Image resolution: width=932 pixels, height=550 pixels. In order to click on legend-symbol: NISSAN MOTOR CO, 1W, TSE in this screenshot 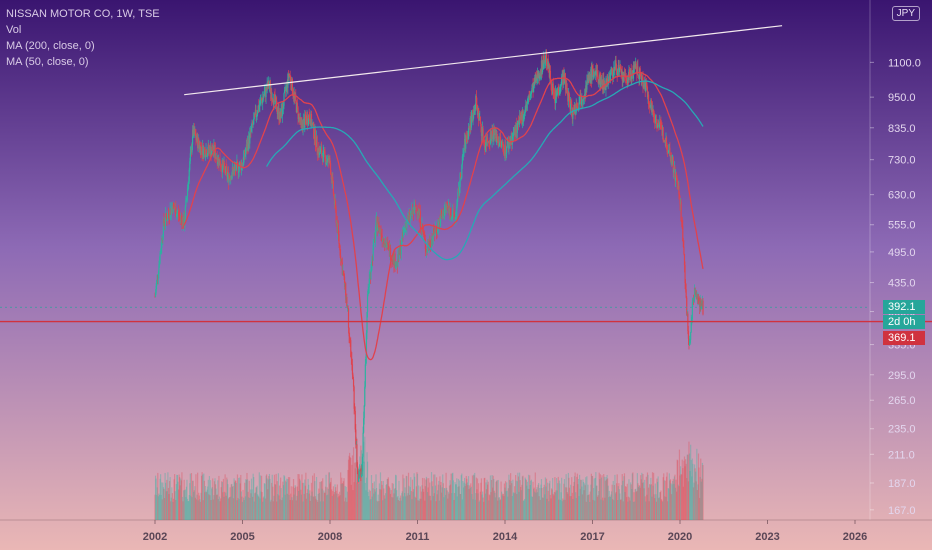, I will do `click(83, 14)`.